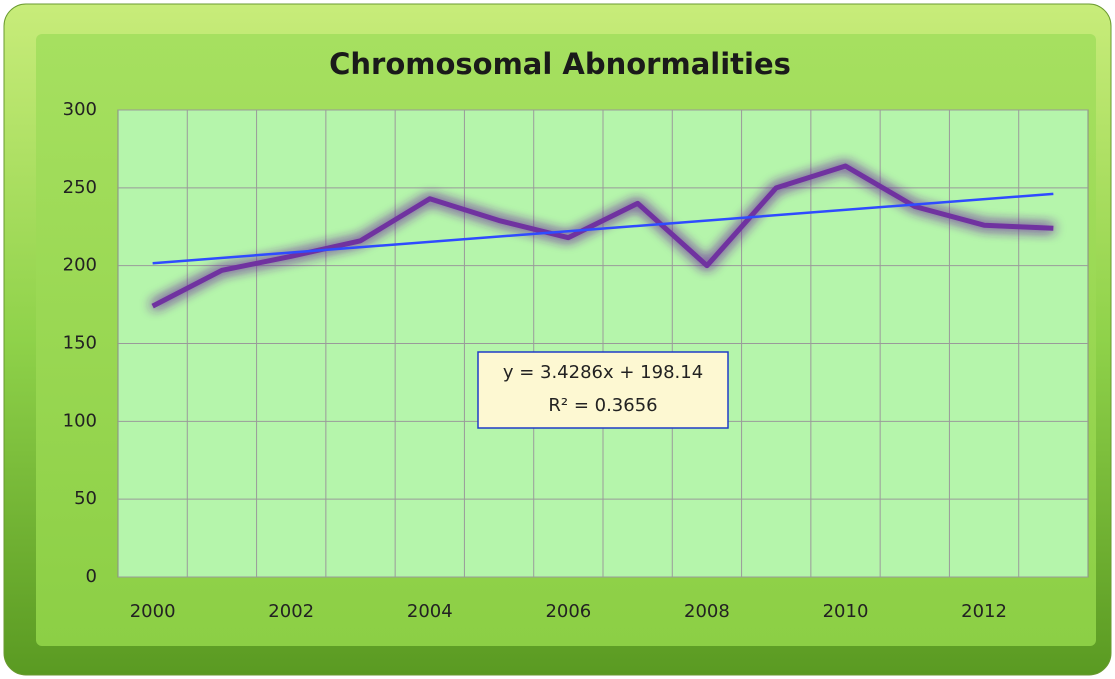  Describe the element at coordinates (80, 109) in the screenshot. I see `y-tick-label: 300` at that location.